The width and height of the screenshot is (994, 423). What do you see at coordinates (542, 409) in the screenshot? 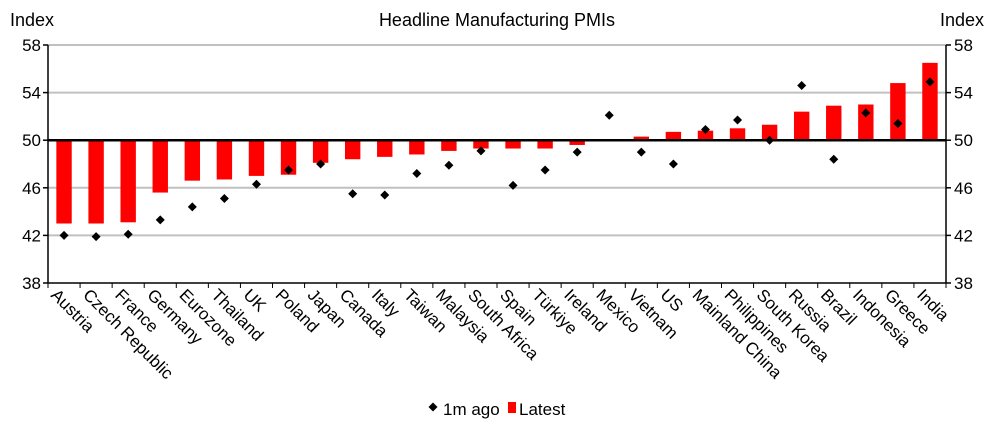
I see `legend-label-latest: Latest` at bounding box center [542, 409].